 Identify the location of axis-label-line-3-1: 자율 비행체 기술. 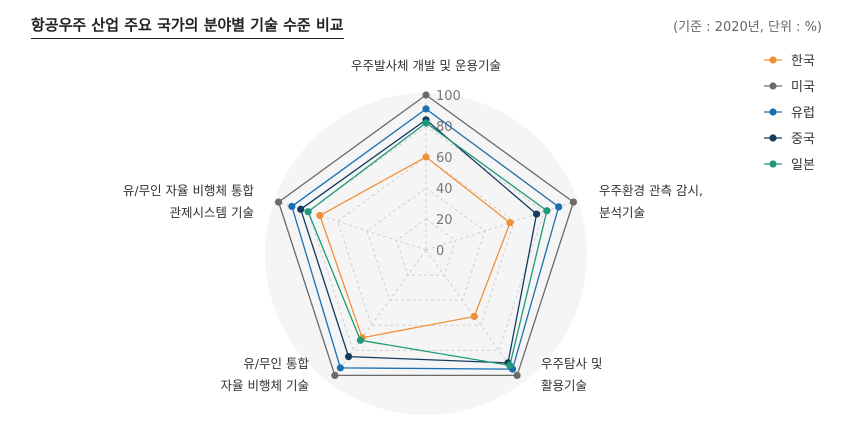
(265, 385).